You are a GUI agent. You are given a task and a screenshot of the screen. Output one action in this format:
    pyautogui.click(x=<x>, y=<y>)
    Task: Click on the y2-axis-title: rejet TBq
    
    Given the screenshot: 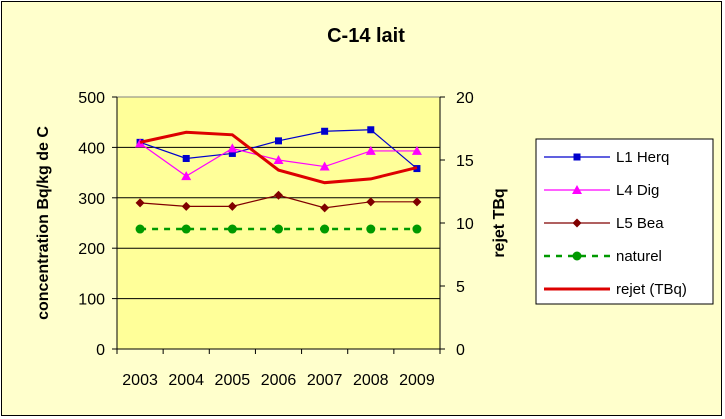 What is the action you would take?
    pyautogui.click(x=499, y=222)
    